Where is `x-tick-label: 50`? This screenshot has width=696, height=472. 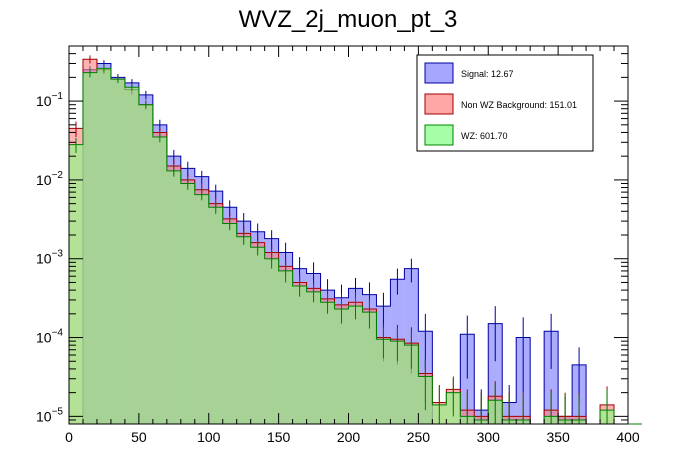 x-tick-label: 50 is located at coordinates (139, 437).